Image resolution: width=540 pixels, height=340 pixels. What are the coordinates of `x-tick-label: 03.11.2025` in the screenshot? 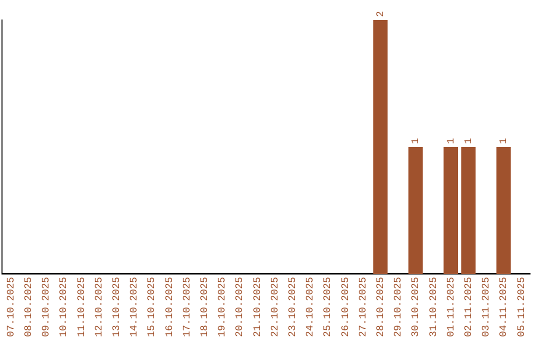 It's located at (487, 307).